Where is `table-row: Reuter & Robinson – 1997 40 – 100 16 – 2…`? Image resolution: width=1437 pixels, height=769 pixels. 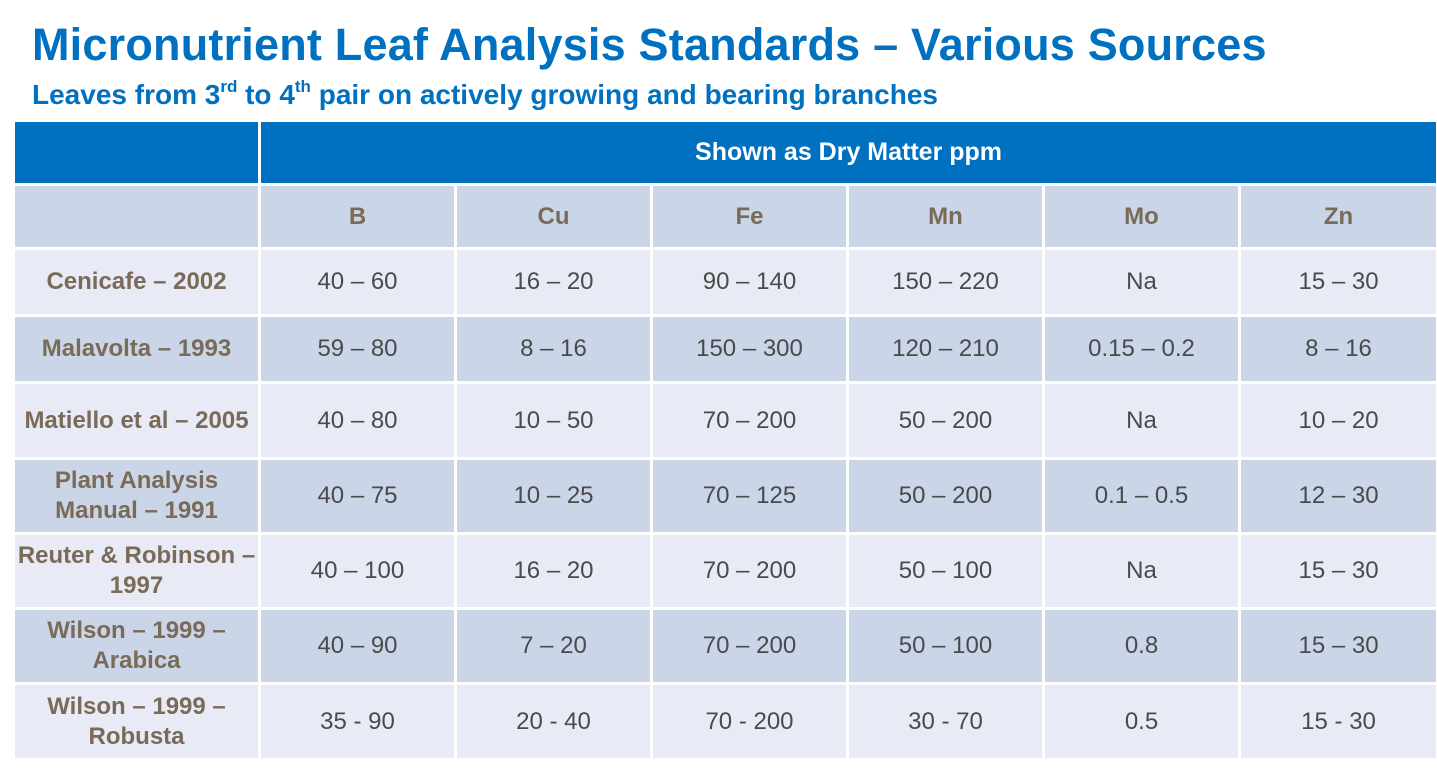 table-row: Reuter & Robinson – 1997 40 – 100 16 – 2… is located at coordinates (724, 571).